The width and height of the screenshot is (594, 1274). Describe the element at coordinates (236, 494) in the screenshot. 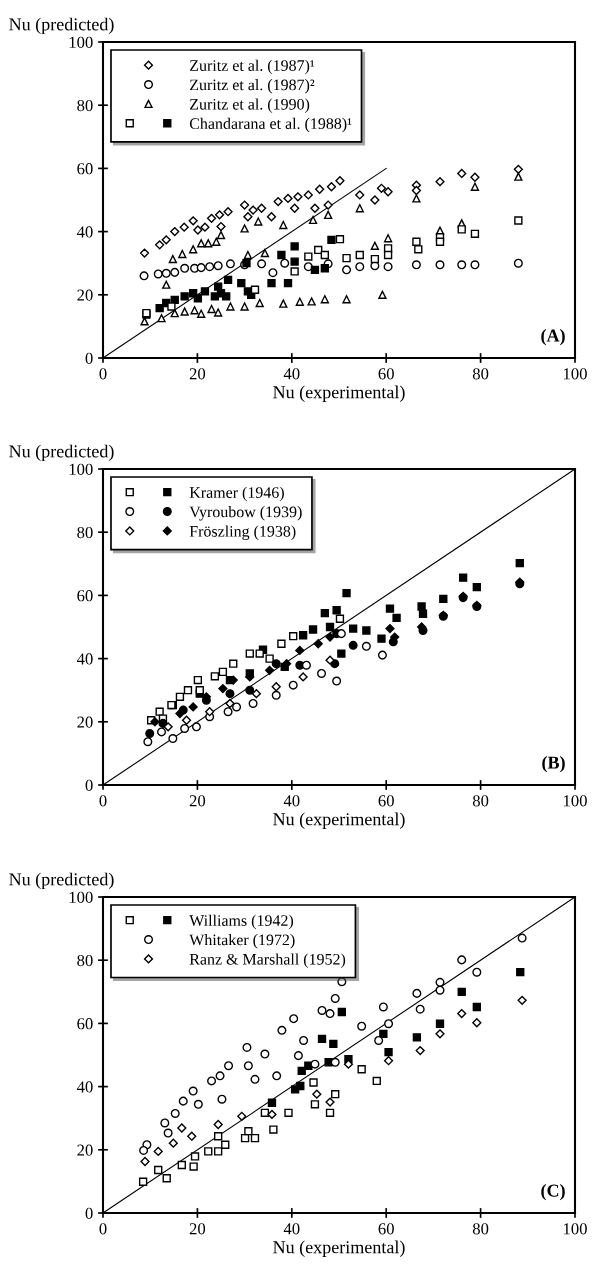

I see `legend-label: Kramer (1946)` at that location.